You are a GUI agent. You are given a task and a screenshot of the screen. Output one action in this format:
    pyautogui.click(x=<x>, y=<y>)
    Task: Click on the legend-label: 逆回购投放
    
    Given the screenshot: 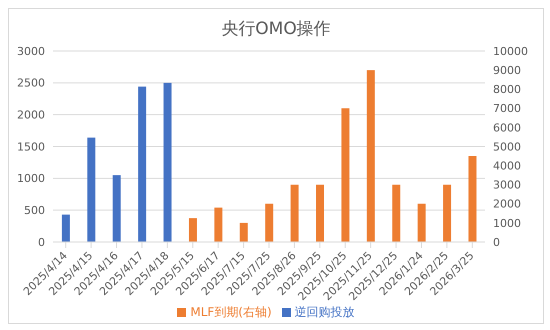 What is the action you would take?
    pyautogui.click(x=324, y=312)
    